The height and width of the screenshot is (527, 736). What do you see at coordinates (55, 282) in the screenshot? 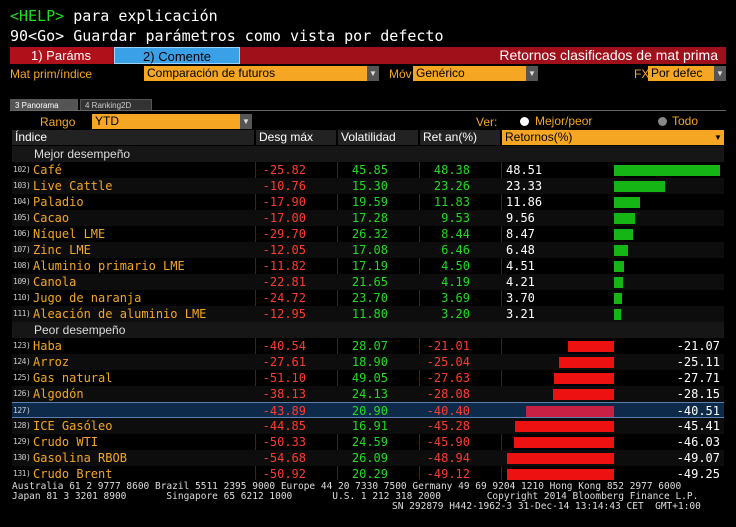
I see `commodity-name: Canola` at bounding box center [55, 282].